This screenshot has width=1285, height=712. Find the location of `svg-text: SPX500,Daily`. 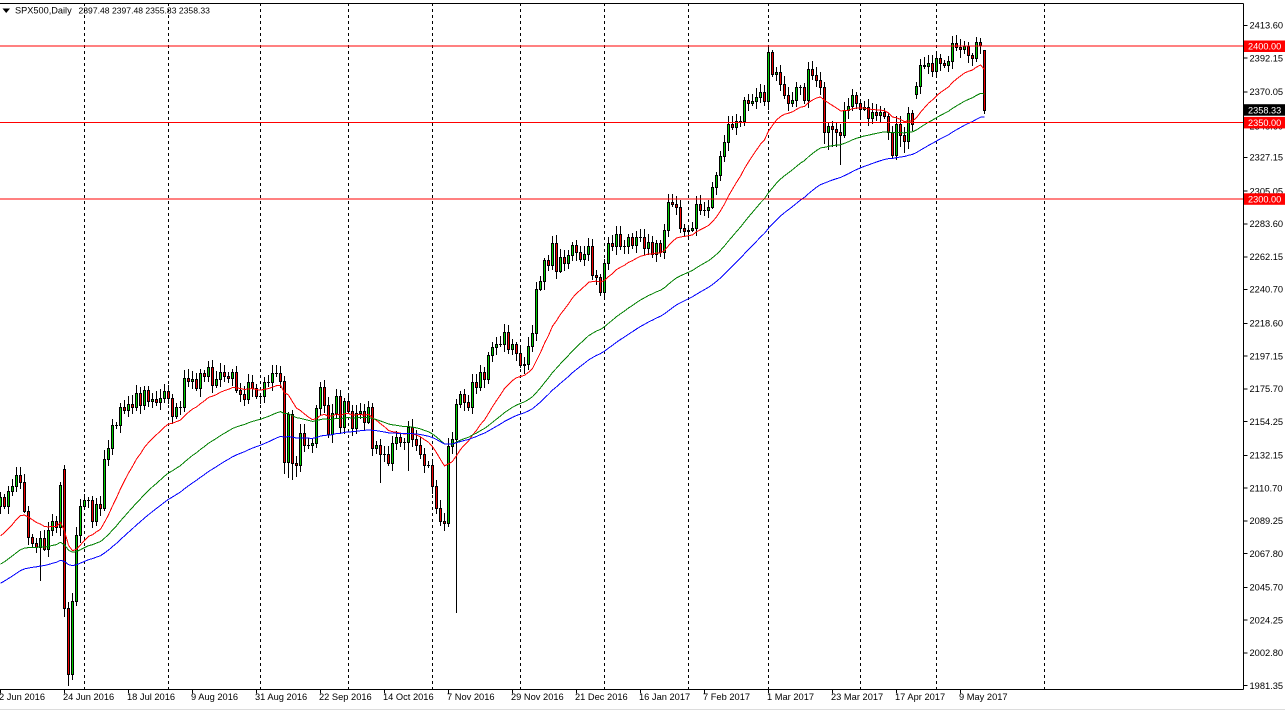

svg-text: SPX500,Daily is located at coordinates (43, 11).